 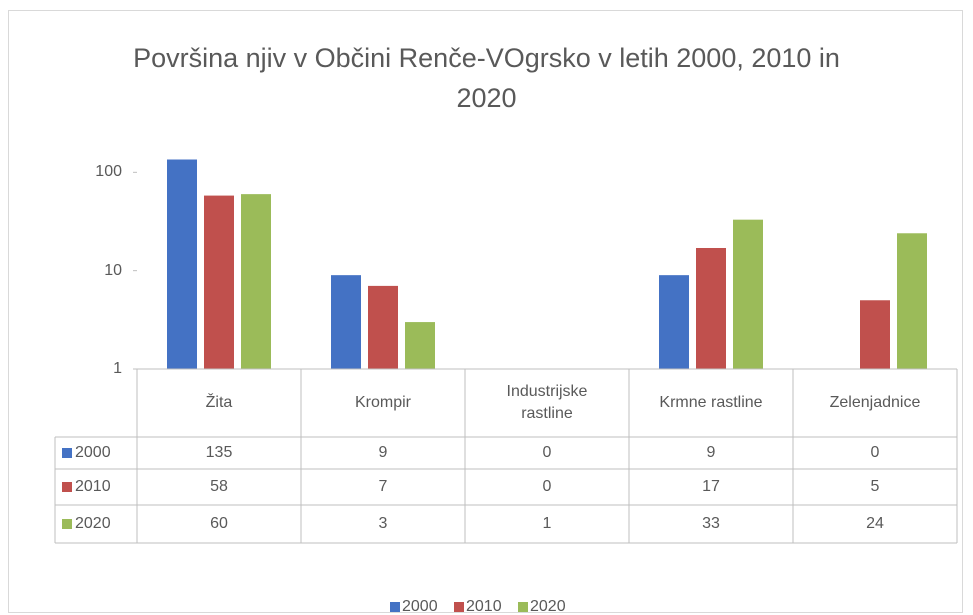 What do you see at coordinates (875, 402) in the screenshot?
I see `category-label: Zelenjadnice` at bounding box center [875, 402].